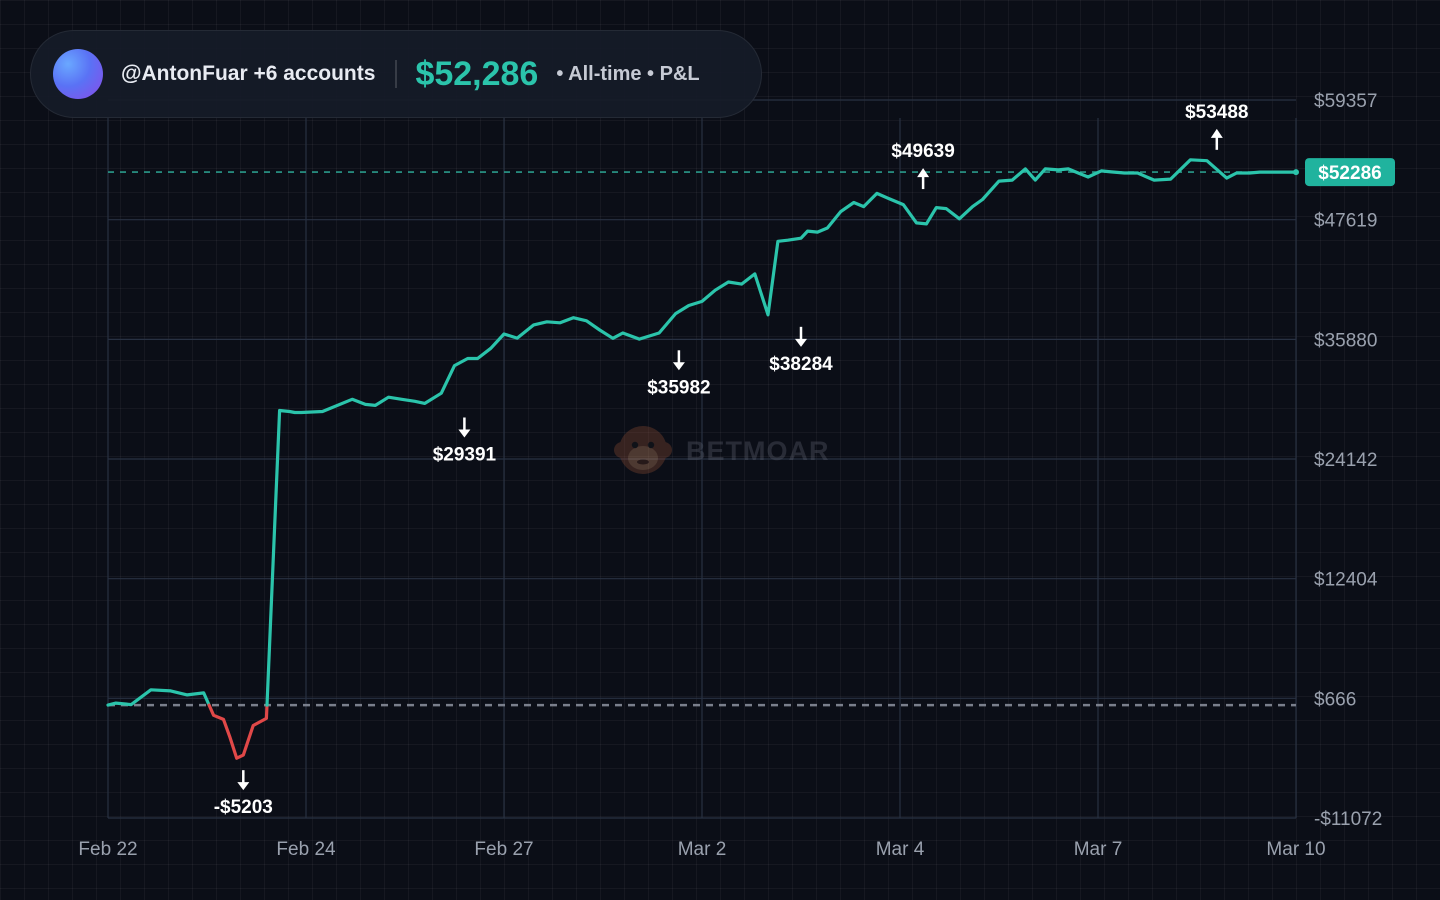 The height and width of the screenshot is (900, 1440). What do you see at coordinates (243, 807) in the screenshot?
I see `annotation-label: -$5203` at bounding box center [243, 807].